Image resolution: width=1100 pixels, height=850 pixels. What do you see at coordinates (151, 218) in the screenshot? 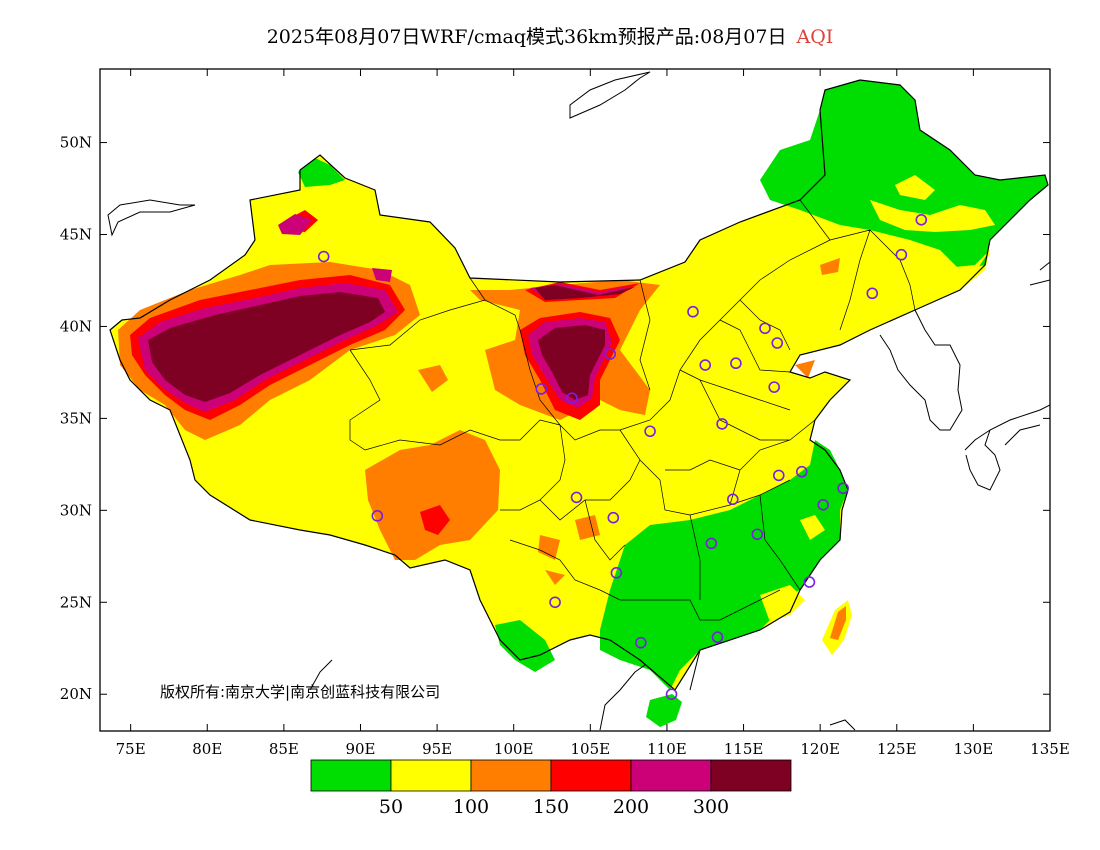
I see `coastline-caspian` at bounding box center [151, 218].